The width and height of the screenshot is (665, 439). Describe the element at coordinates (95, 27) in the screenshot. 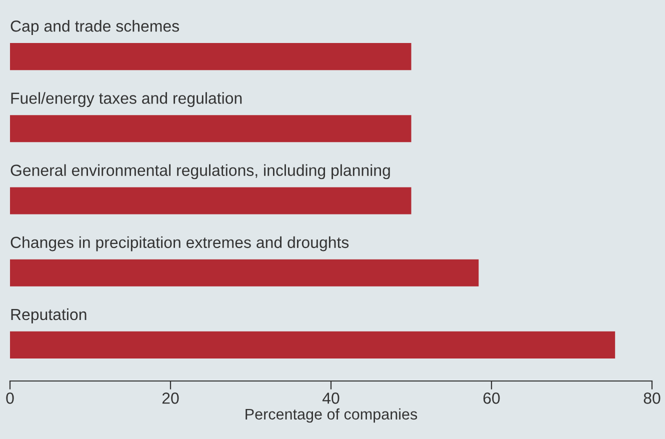

I see `y-tick-label: Cap and trade schemes` at that location.